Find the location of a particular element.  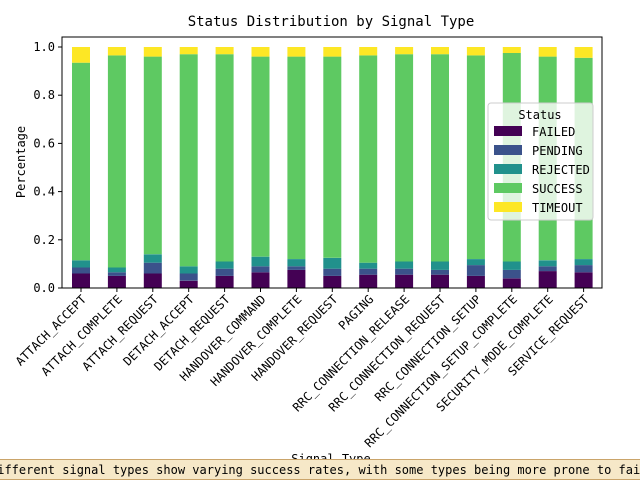

legend-swatch-failed is located at coordinates (508, 131).